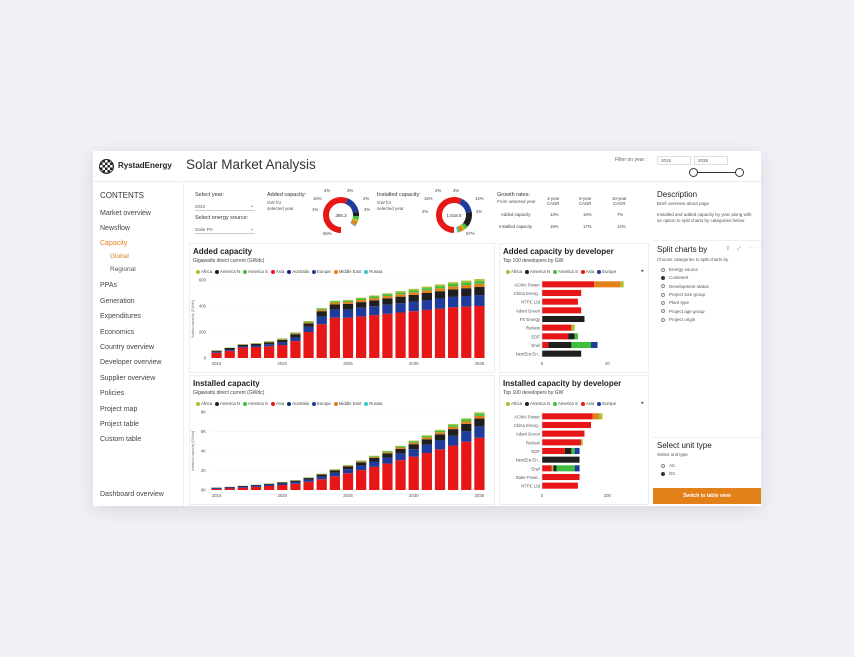 Image resolution: width=854 pixels, height=657 pixels. Describe the element at coordinates (117, 332) in the screenshot. I see `nav-economics: Economics` at that location.